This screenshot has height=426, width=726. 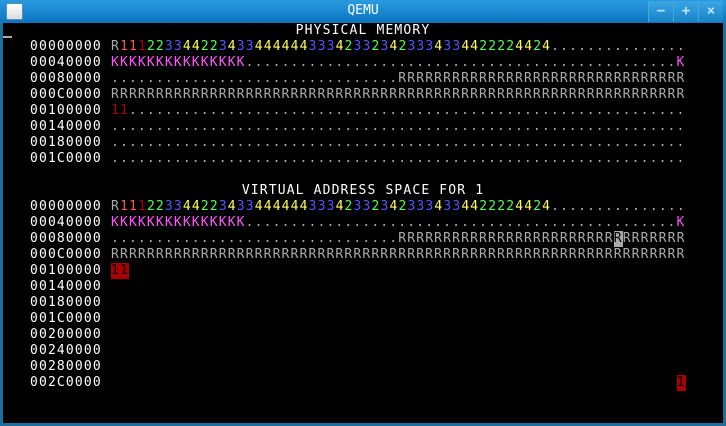 I want to click on virtual-address-space-title: VIRTUAL ADDRESS SPACE FOR 1, so click(x=363, y=190).